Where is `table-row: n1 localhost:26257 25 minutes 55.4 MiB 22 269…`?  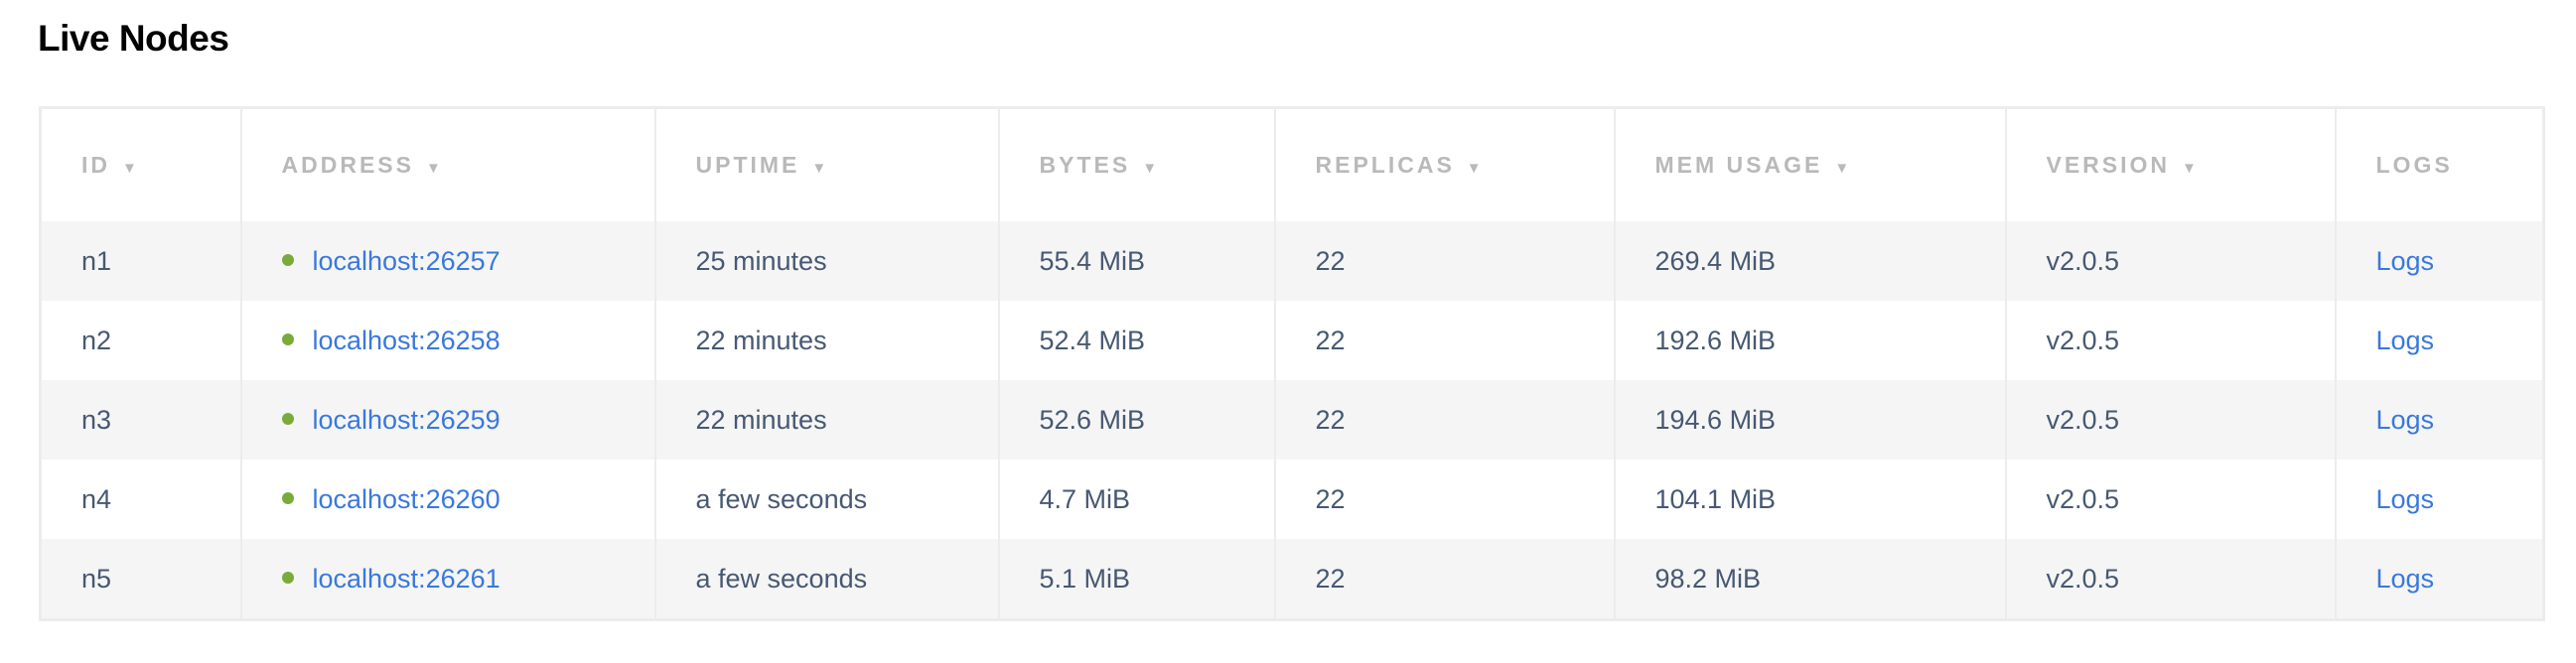 table-row: n1 localhost:26257 25 minutes 55.4 MiB 22 269… is located at coordinates (1292, 261).